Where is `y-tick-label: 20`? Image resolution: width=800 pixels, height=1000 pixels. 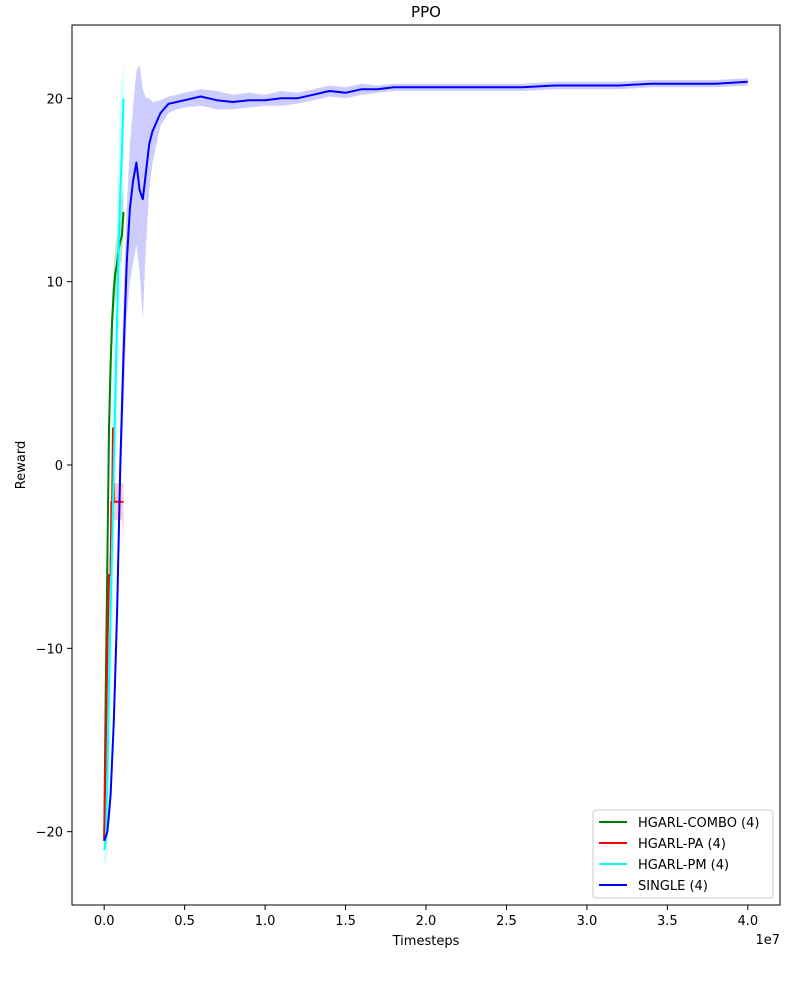 y-tick-label: 20 is located at coordinates (54, 99).